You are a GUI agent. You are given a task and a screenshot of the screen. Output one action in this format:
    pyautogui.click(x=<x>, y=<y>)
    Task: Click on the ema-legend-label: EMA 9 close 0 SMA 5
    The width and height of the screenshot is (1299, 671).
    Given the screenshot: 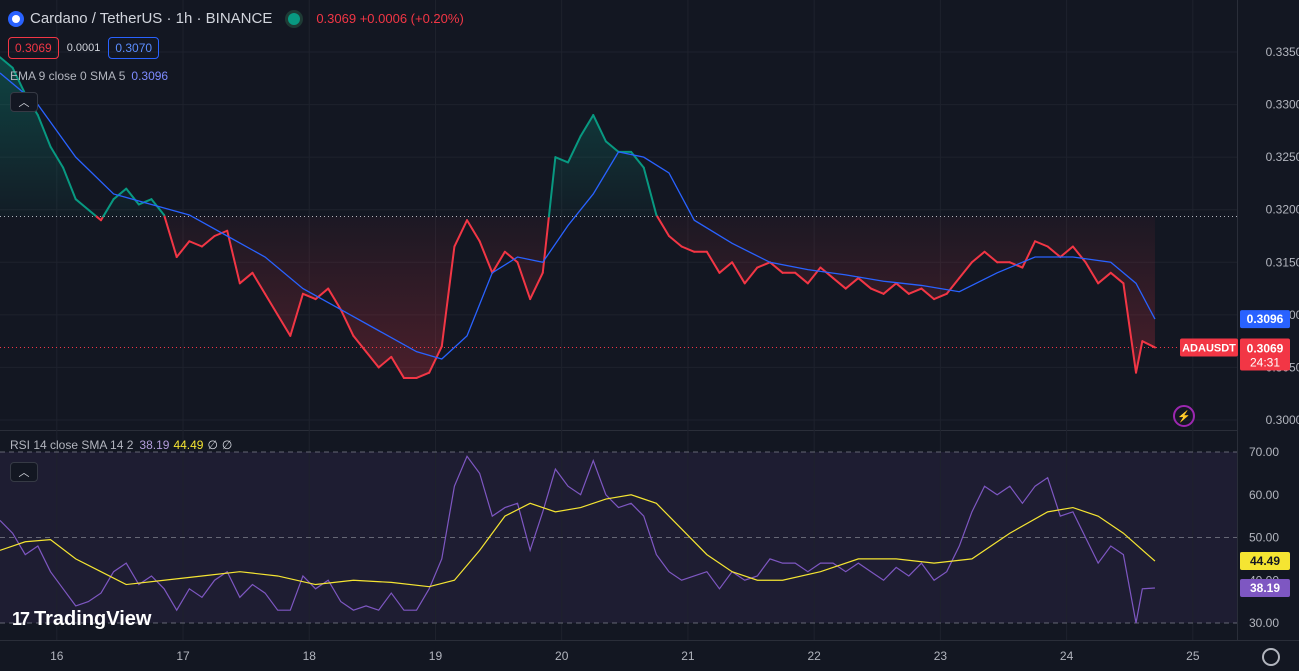 What is the action you would take?
    pyautogui.click(x=68, y=76)
    